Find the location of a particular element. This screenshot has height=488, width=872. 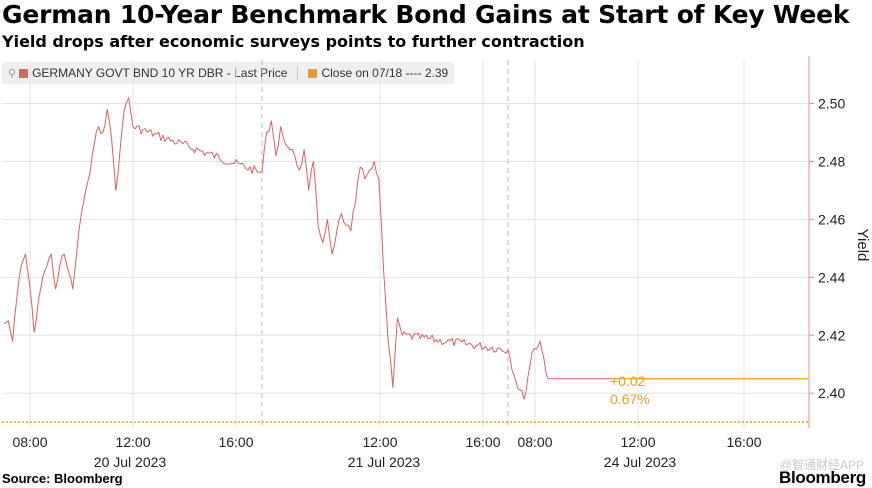

y-tick-label: 2.48 is located at coordinates (831, 161).